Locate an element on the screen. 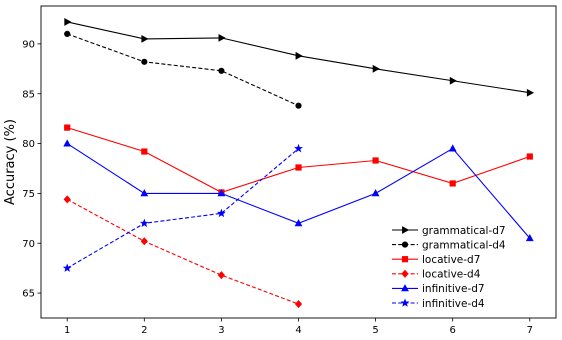  legend-label: locative-d7 is located at coordinates (451, 260).